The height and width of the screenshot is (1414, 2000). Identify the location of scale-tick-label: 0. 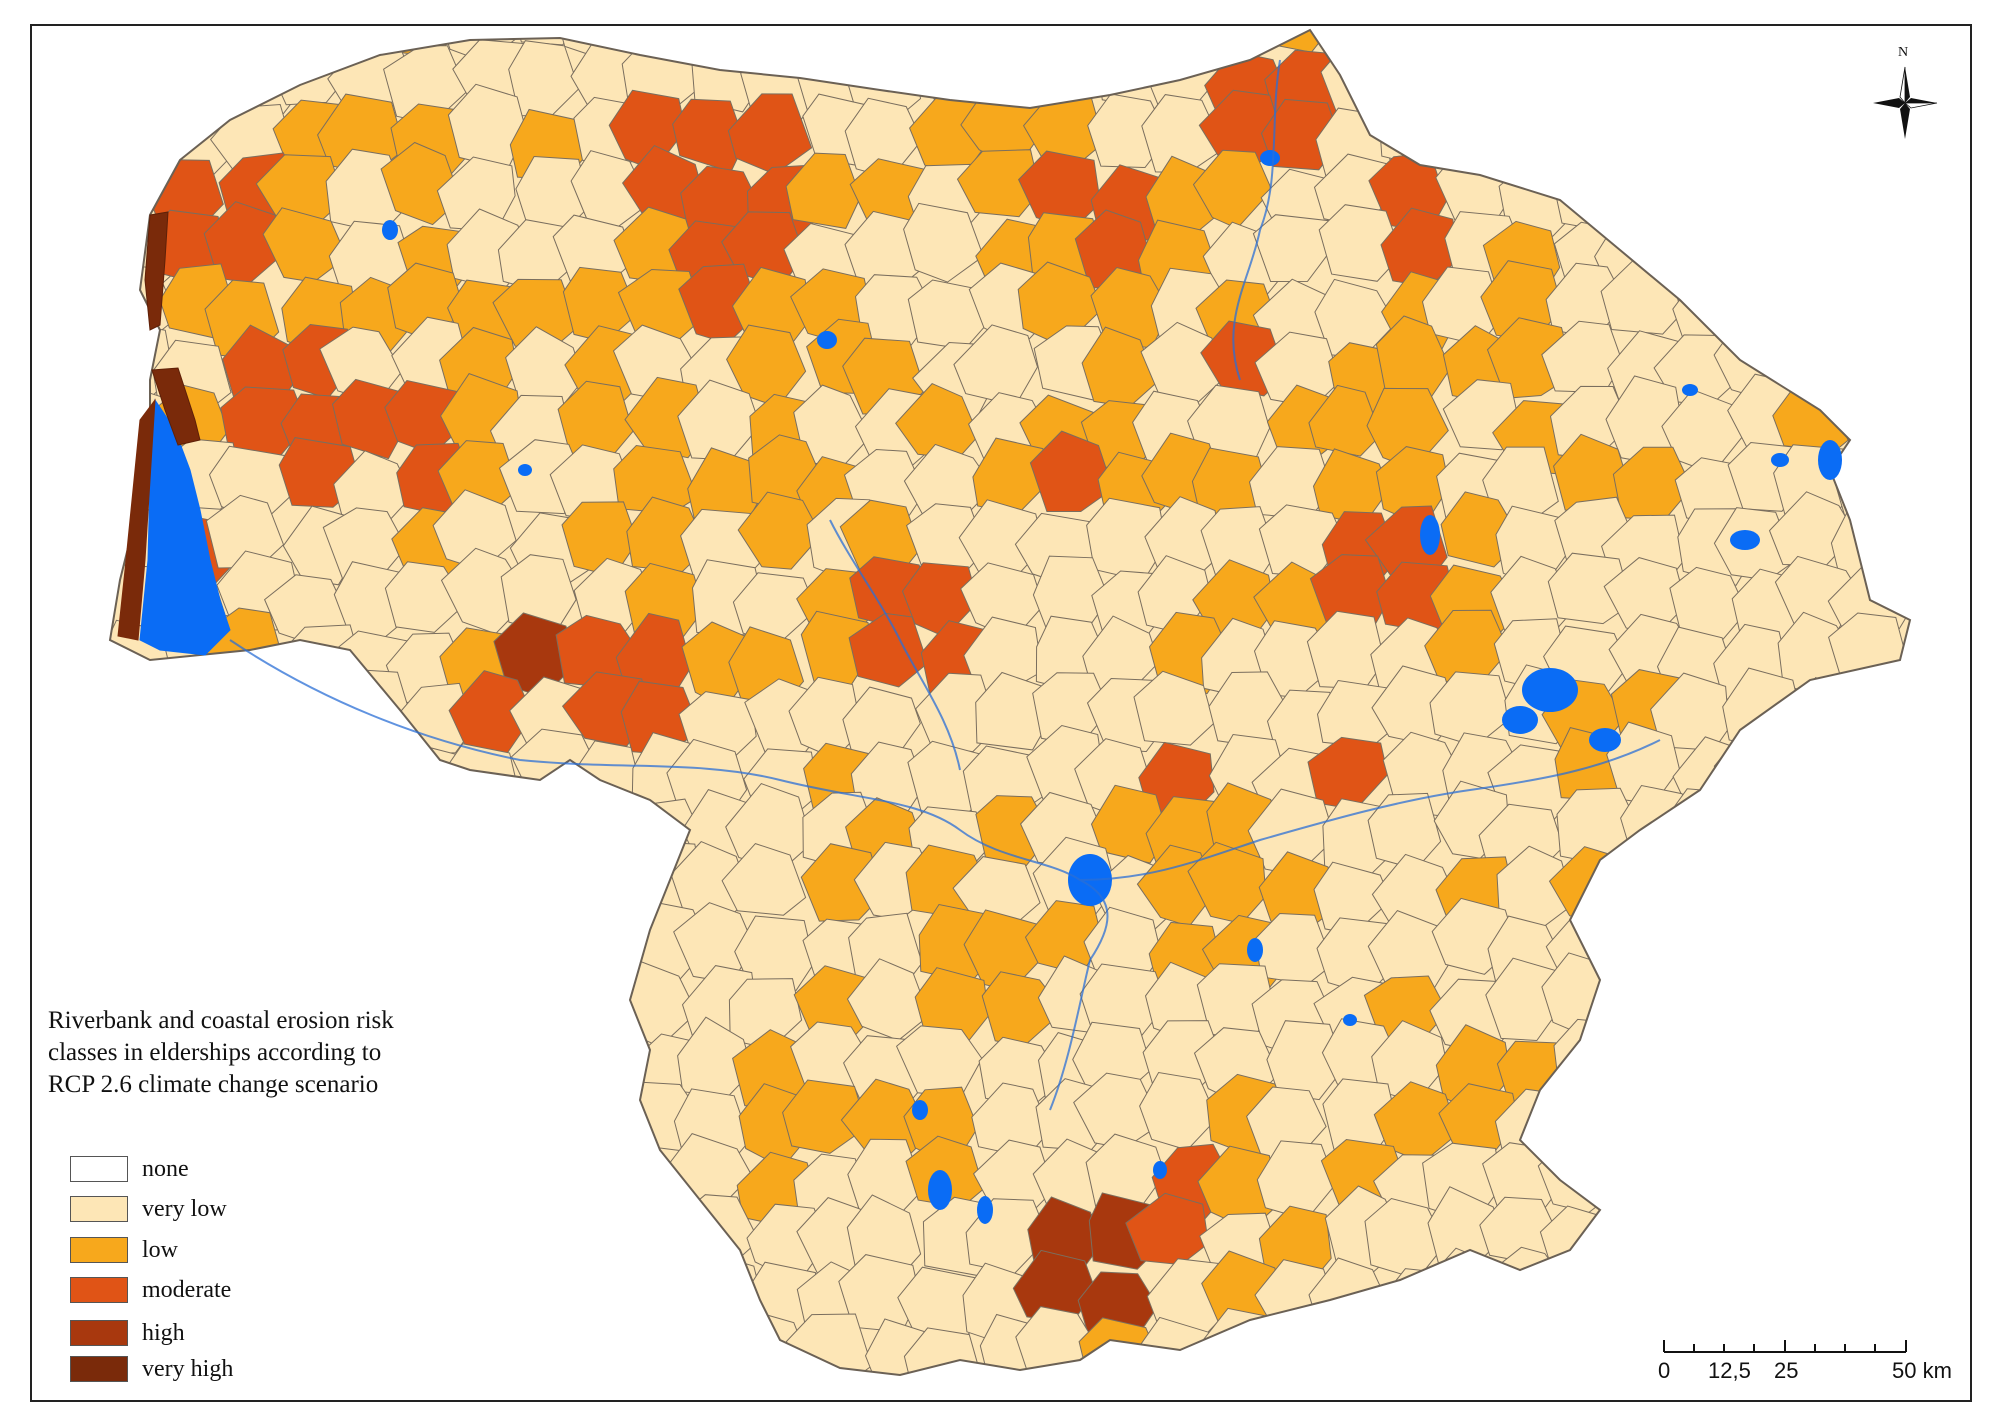
(1664, 1370).